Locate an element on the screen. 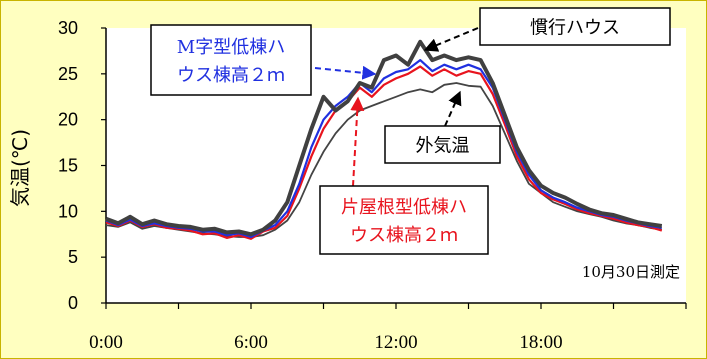 Image resolution: width=707 pixels, height=359 pixels. outside-temp-callout: 外気温 is located at coordinates (442, 127).